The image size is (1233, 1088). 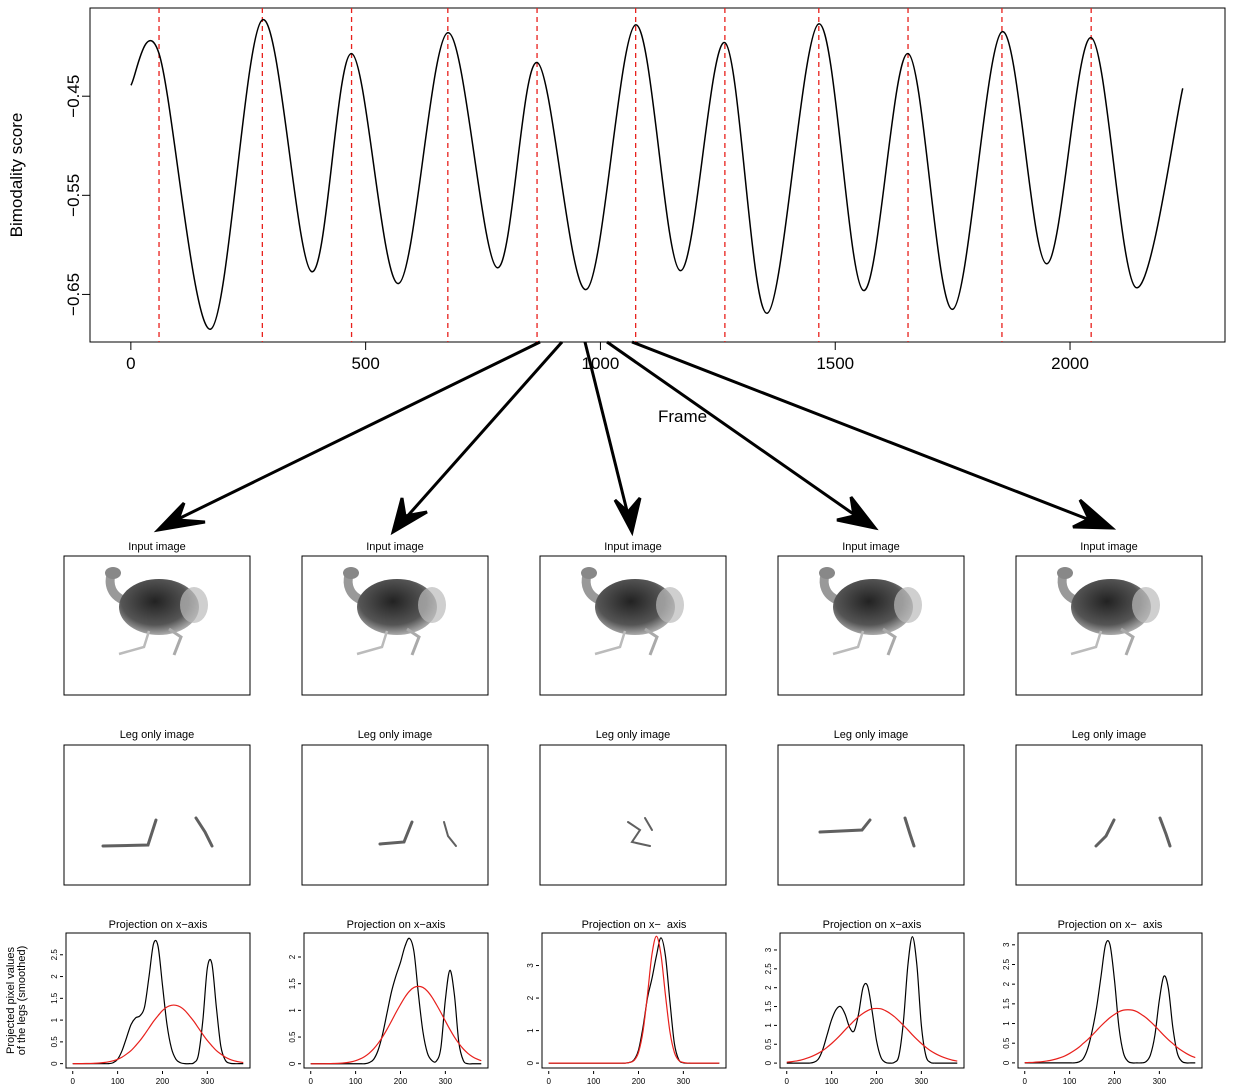 I want to click on chart-title: Projection on x−axis, so click(x=872, y=925).